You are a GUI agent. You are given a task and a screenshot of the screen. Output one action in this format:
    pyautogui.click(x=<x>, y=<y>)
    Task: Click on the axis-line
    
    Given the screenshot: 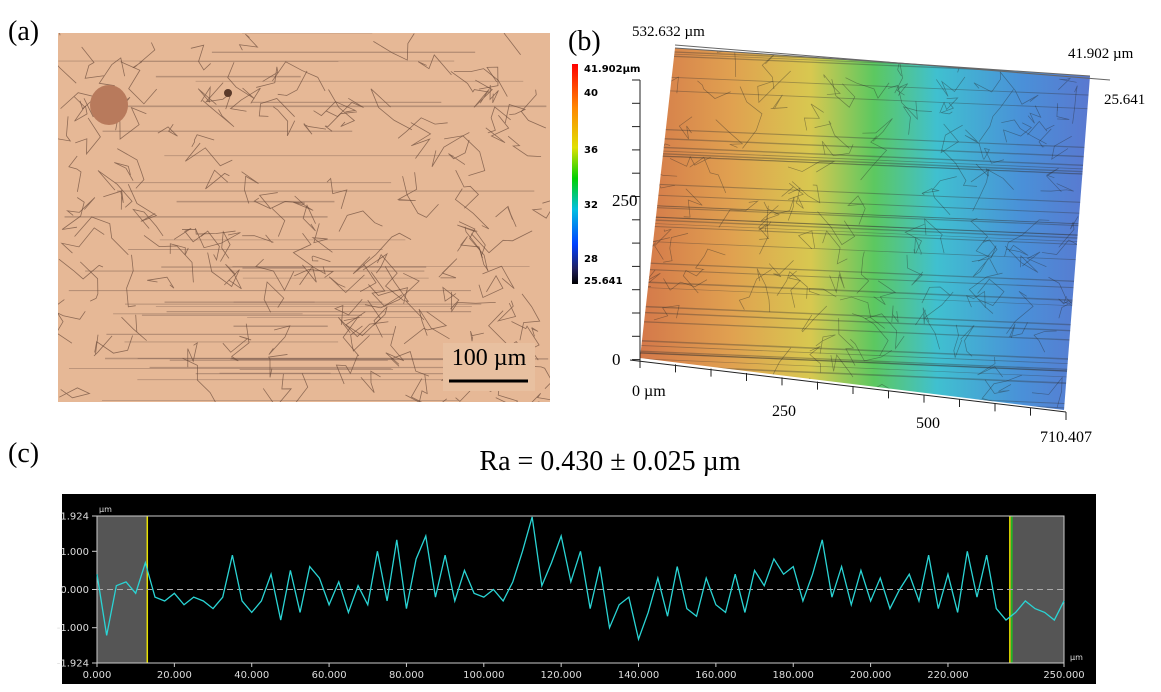 What is the action you would take?
    pyautogui.click(x=848, y=386)
    